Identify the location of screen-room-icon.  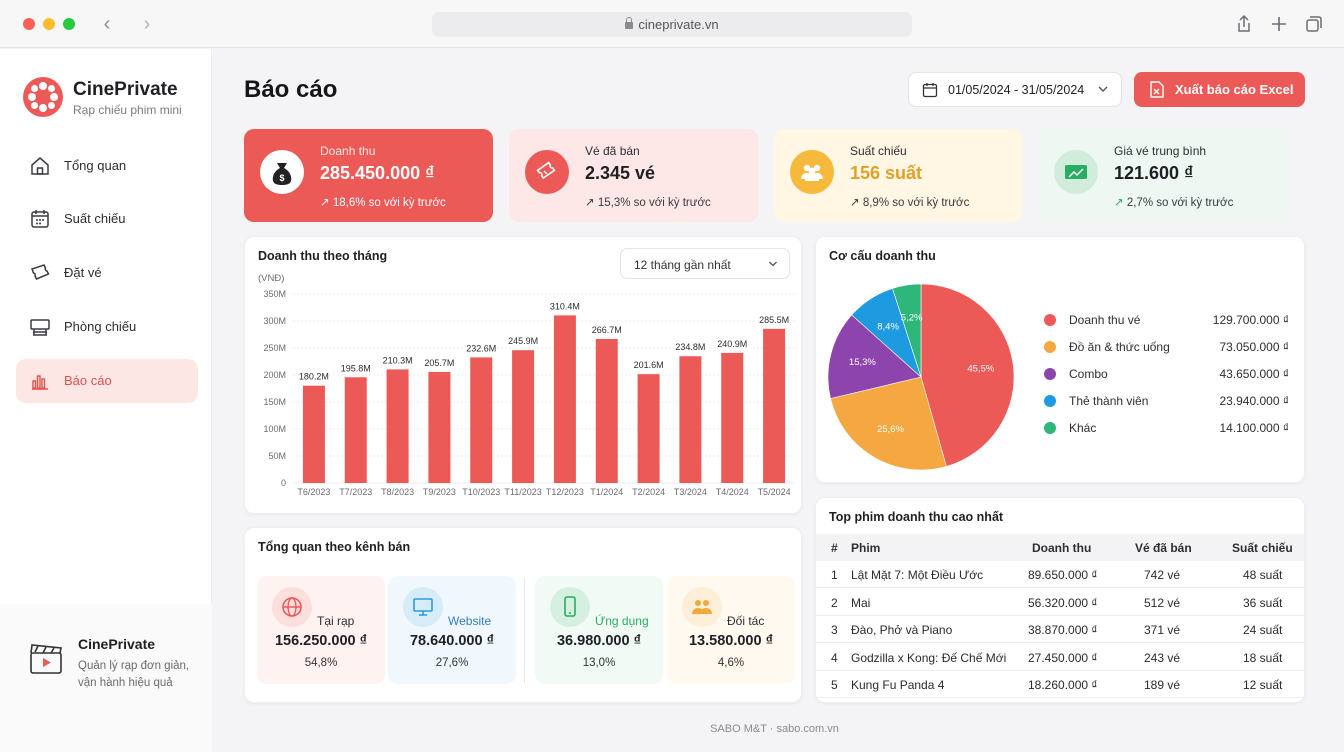
(40, 327).